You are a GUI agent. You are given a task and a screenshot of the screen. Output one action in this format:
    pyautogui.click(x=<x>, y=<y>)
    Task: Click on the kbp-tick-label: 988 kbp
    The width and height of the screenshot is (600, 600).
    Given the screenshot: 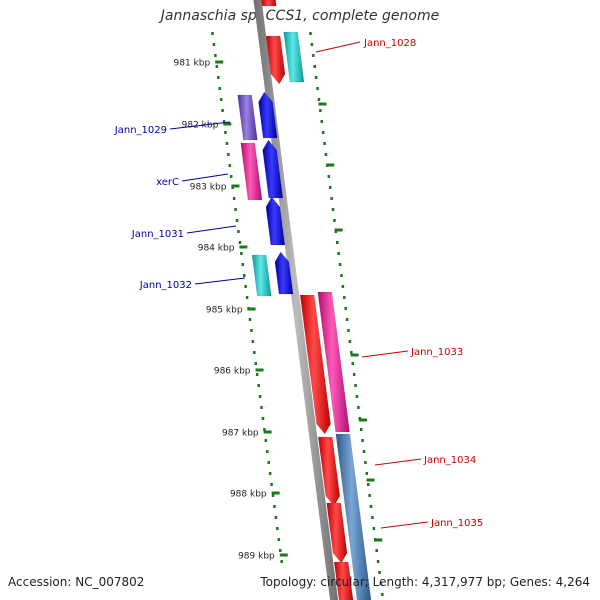 What is the action you would take?
    pyautogui.click(x=248, y=495)
    